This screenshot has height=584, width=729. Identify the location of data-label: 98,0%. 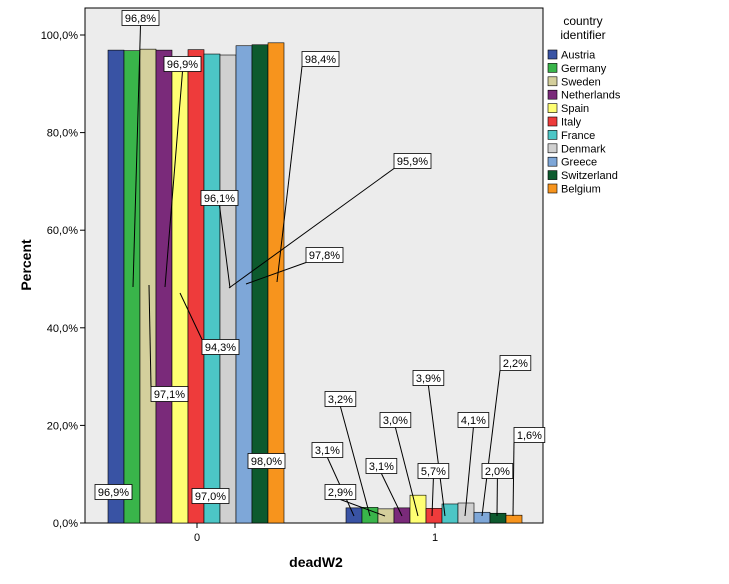
(266, 462).